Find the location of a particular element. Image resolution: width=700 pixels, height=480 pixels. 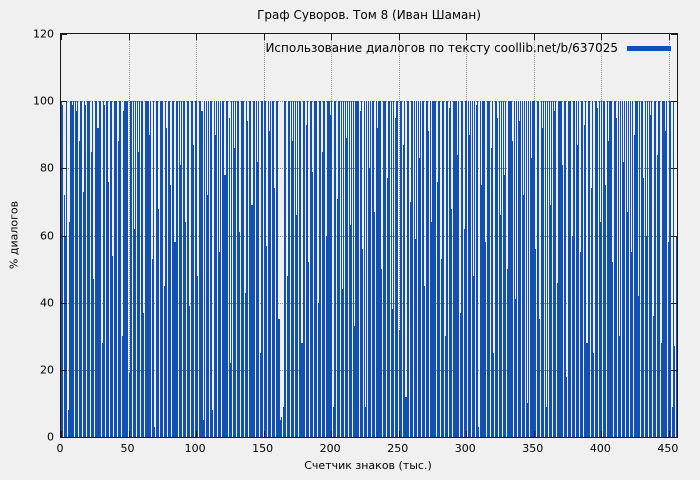

x-tick-label: 50 is located at coordinates (127, 448).